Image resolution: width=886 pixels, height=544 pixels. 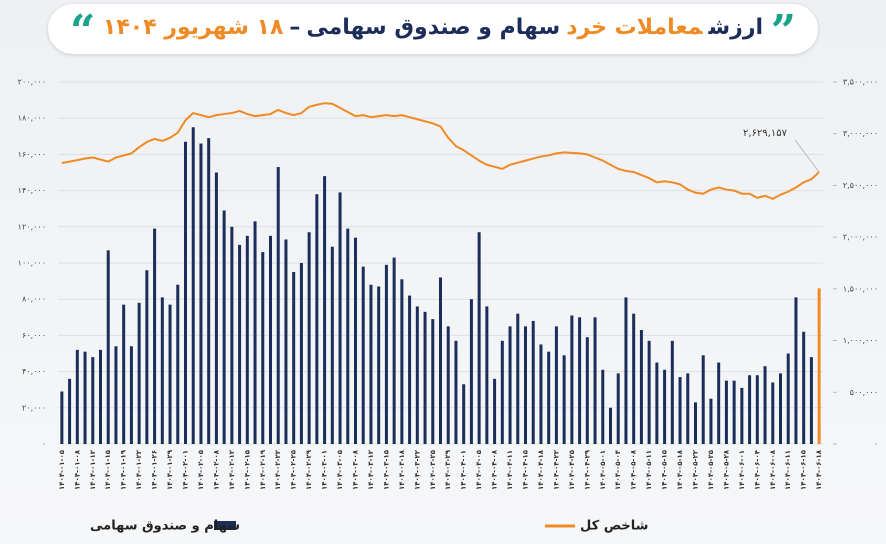 I want to click on y2-tick-label: ۳,۰۰۰,۰۰۰, so click(x=860, y=133).